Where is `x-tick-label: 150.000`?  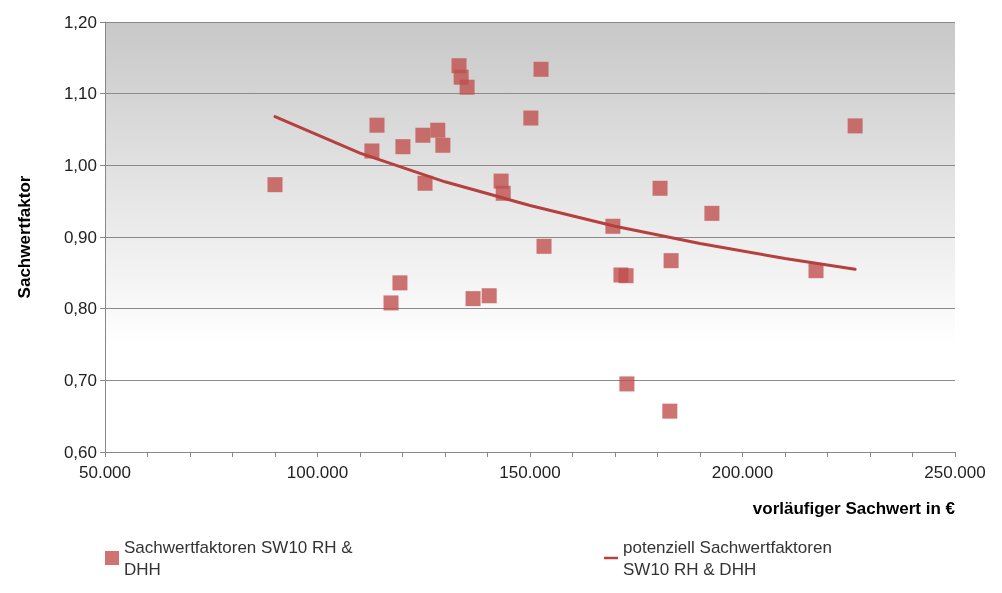 x-tick-label: 150.000 is located at coordinates (530, 472).